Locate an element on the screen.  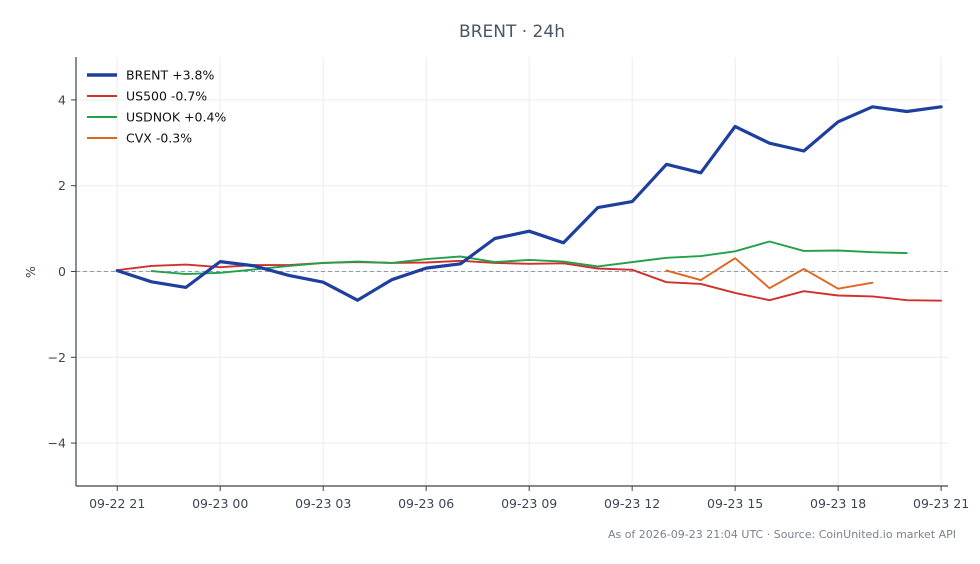
x-tick-label: 09-23 03 is located at coordinates (323, 503).